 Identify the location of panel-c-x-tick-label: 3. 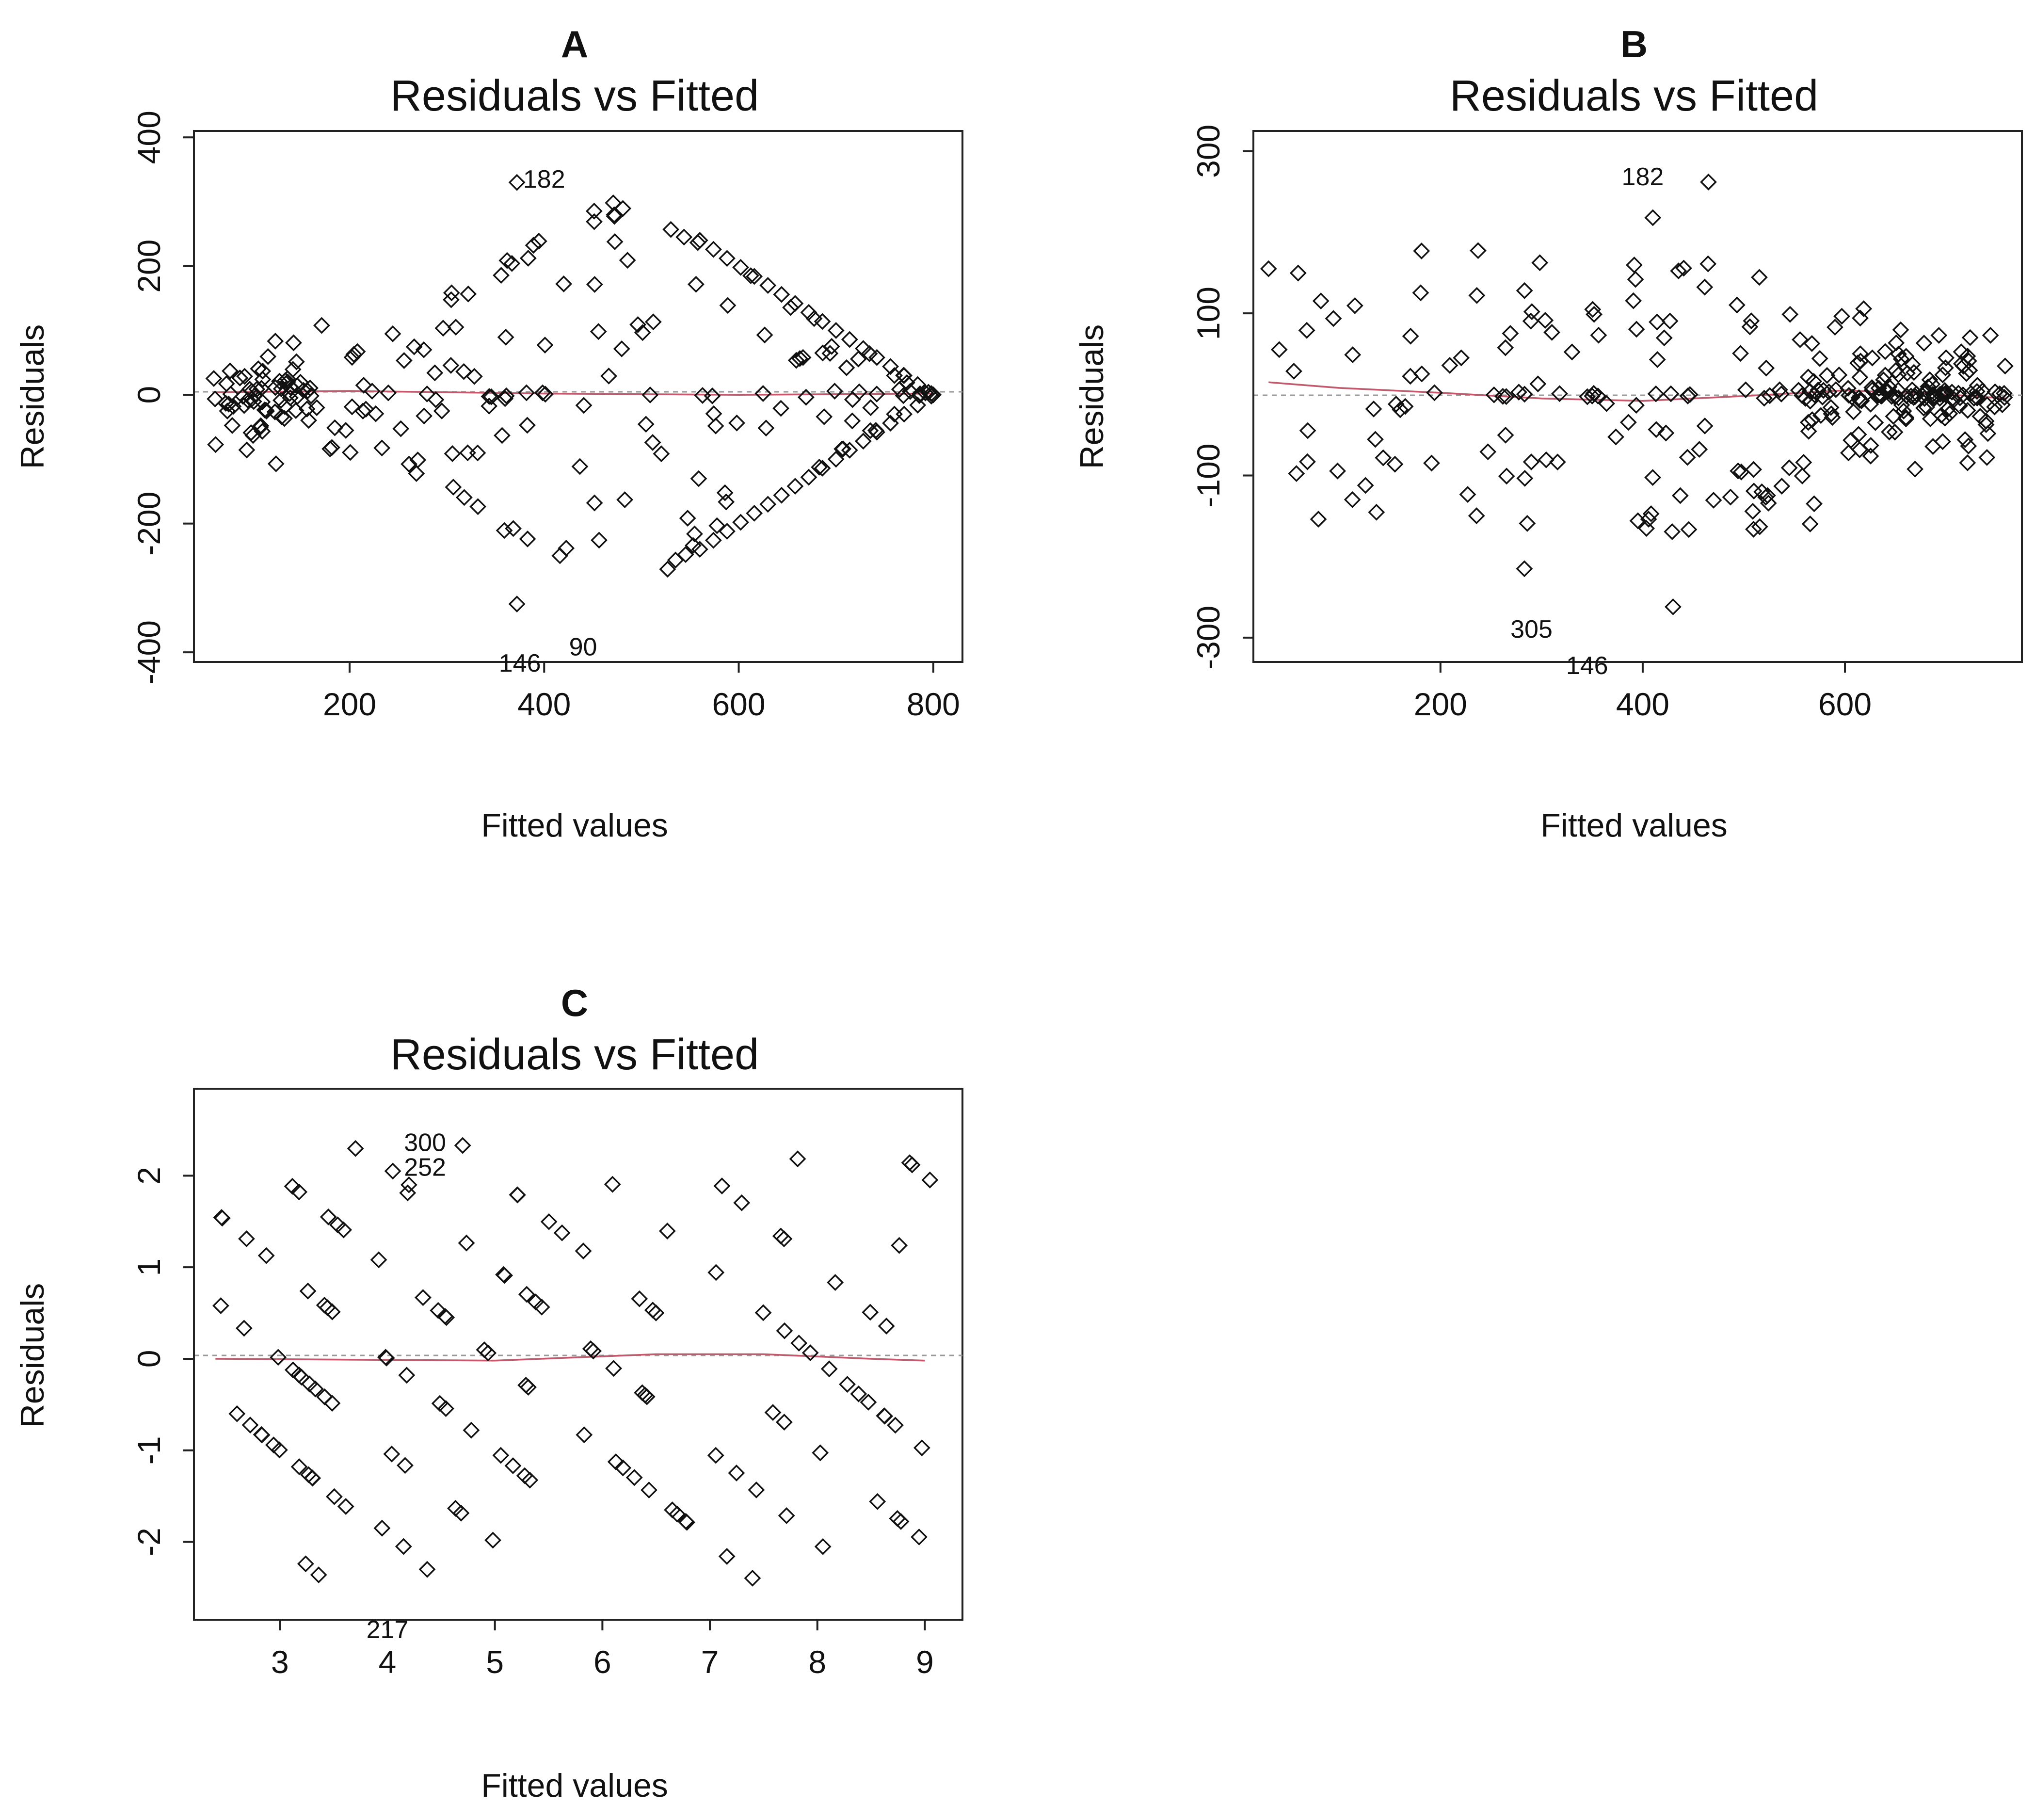
(280, 1662).